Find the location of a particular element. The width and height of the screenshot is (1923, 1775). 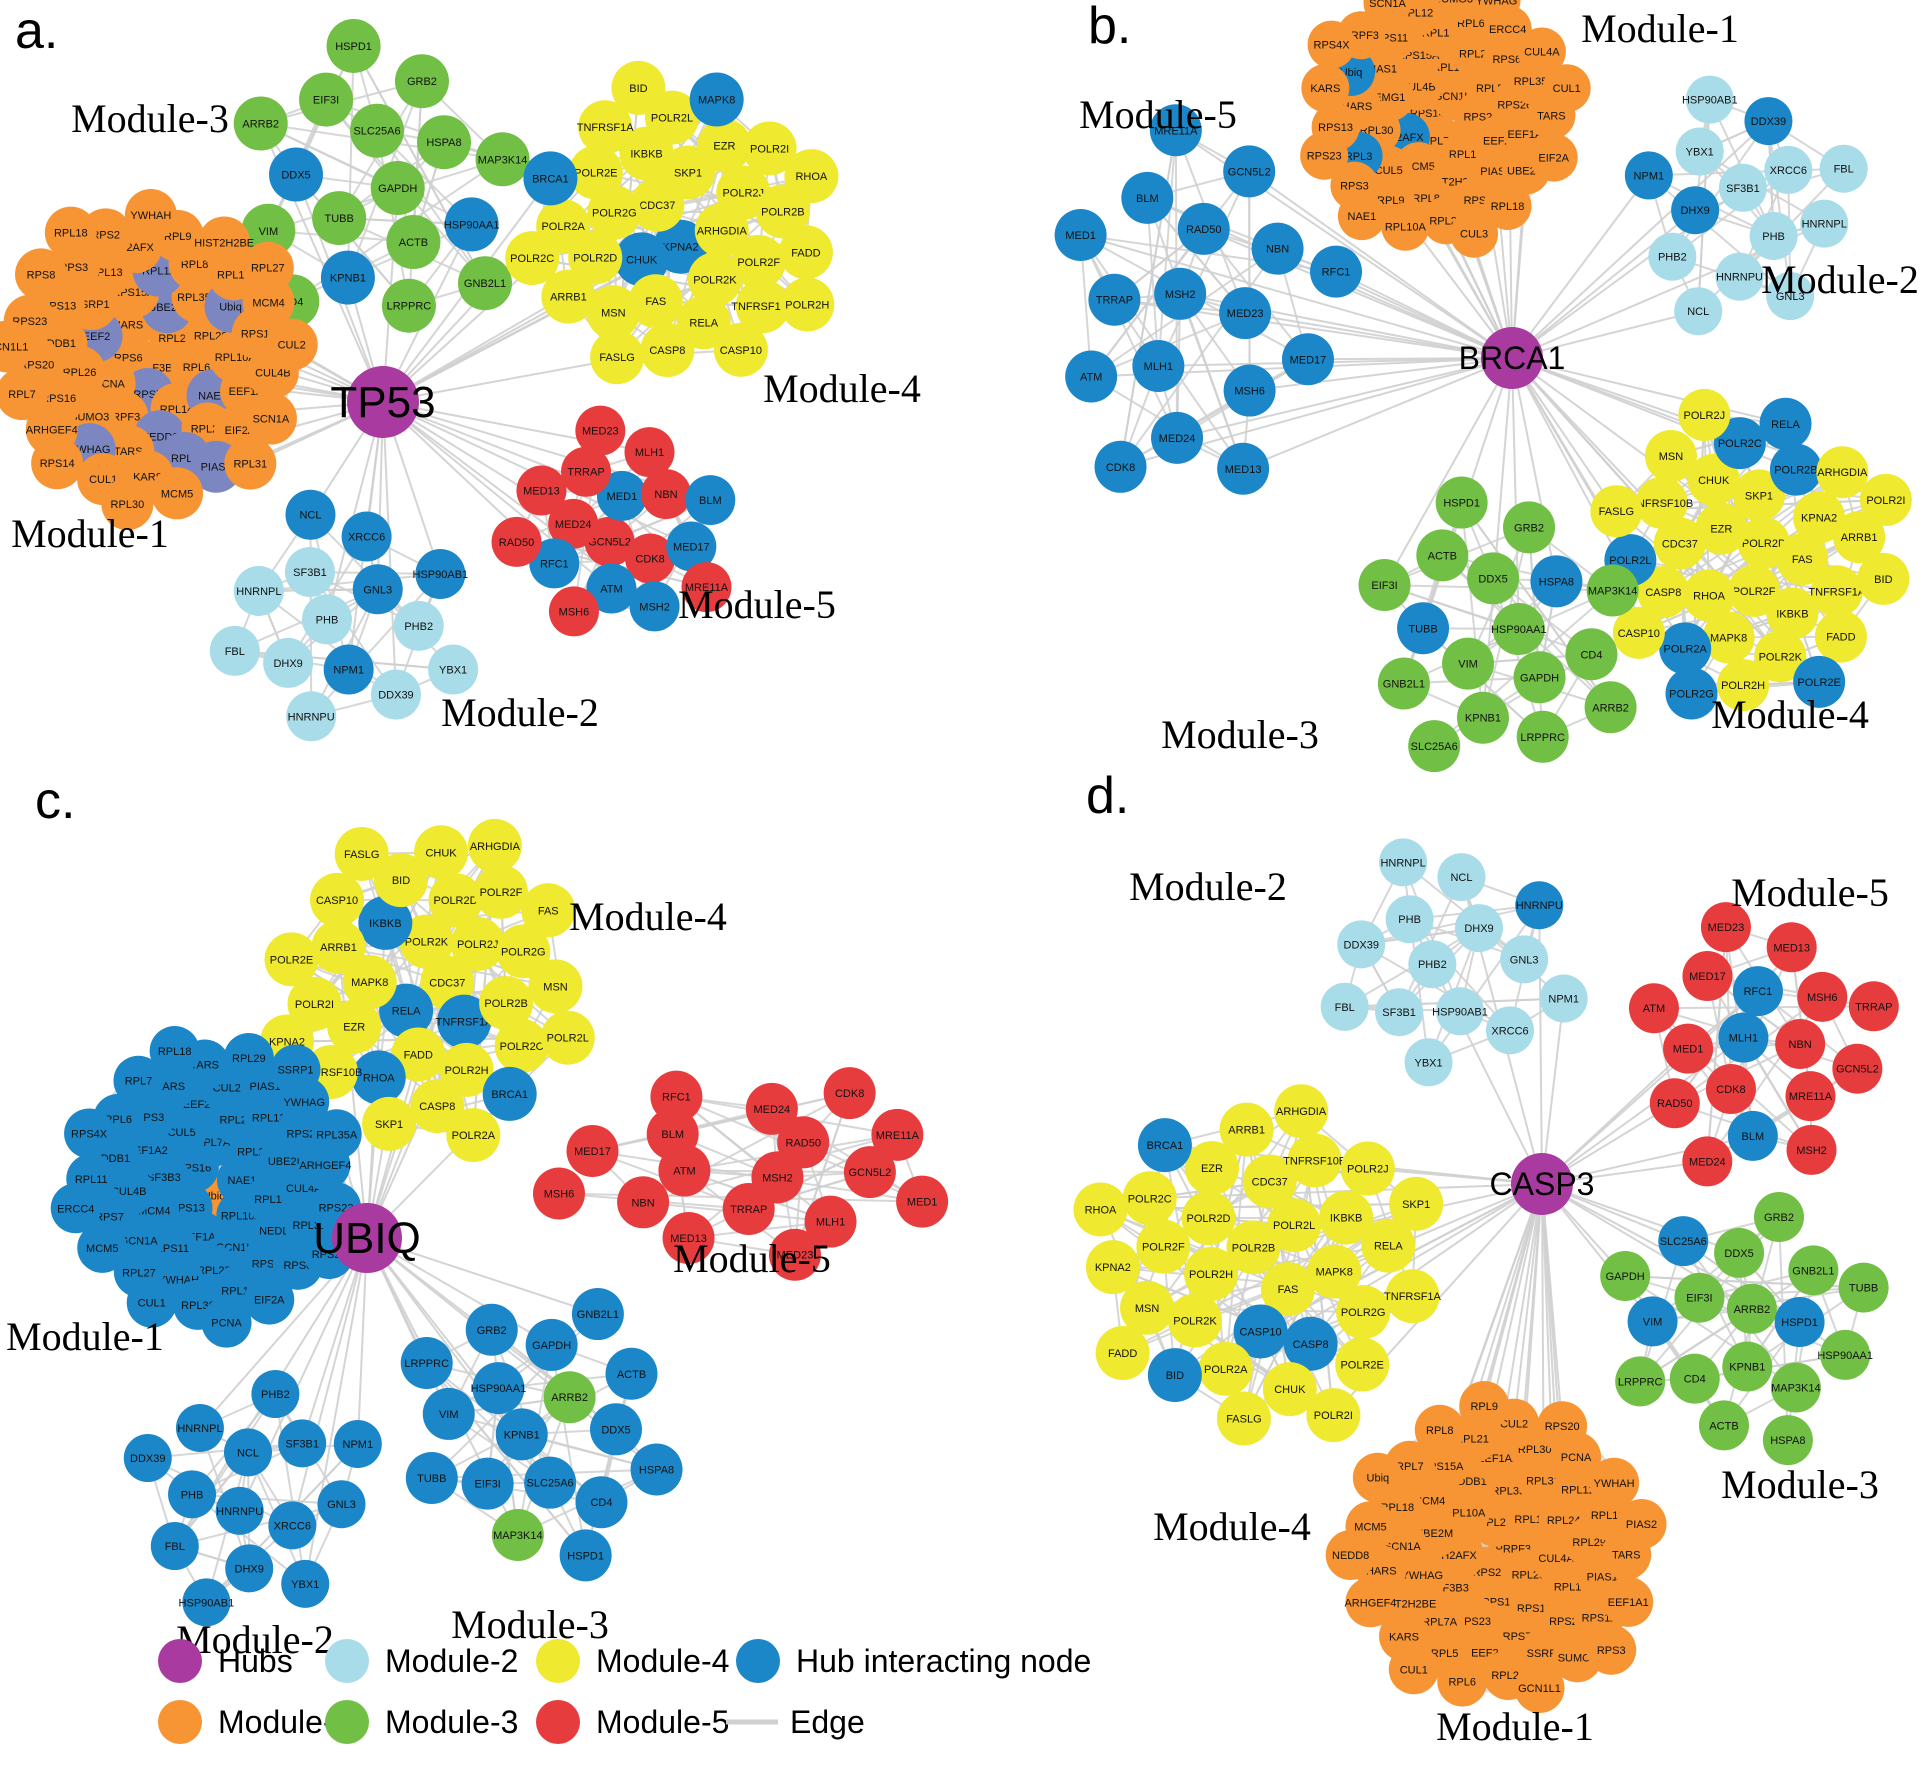

edge is located at coordinates (822, 1174).